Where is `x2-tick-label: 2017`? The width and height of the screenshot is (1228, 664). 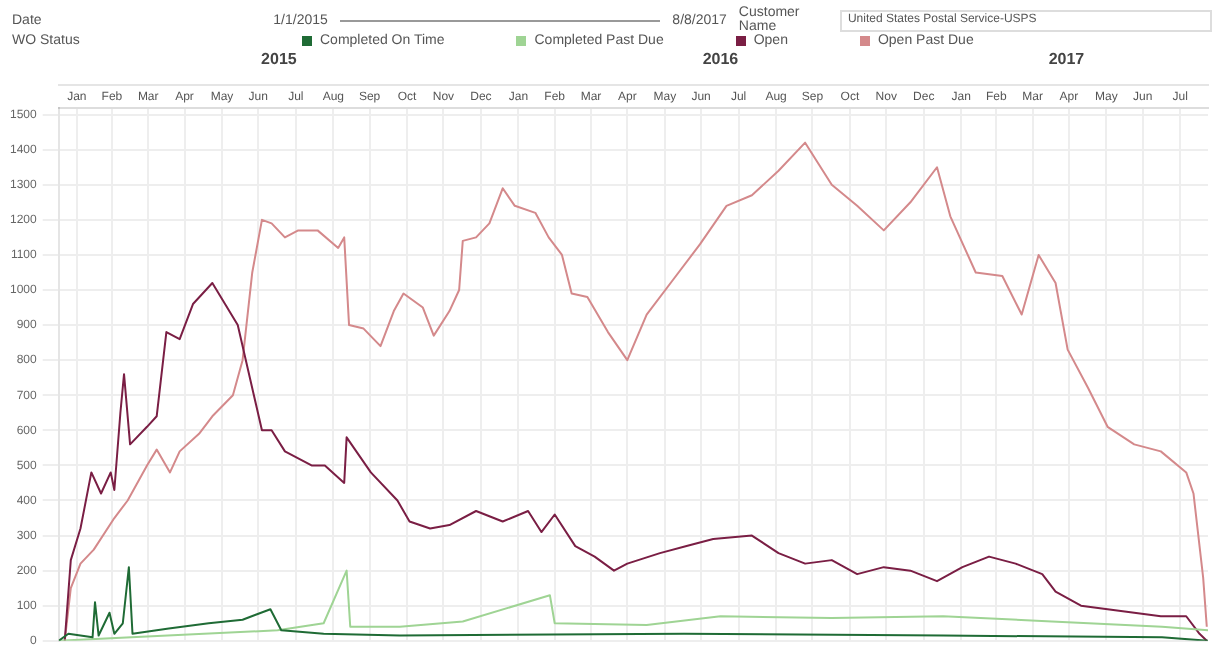 x2-tick-label: 2017 is located at coordinates (1067, 59).